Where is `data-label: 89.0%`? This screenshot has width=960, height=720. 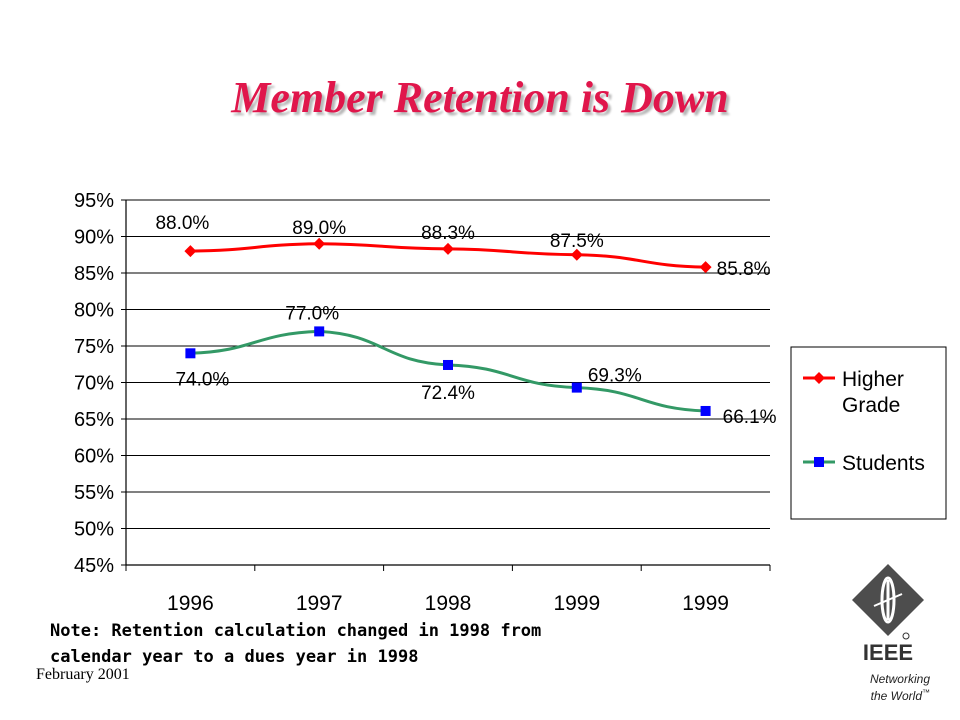
data-label: 89.0% is located at coordinates (319, 228).